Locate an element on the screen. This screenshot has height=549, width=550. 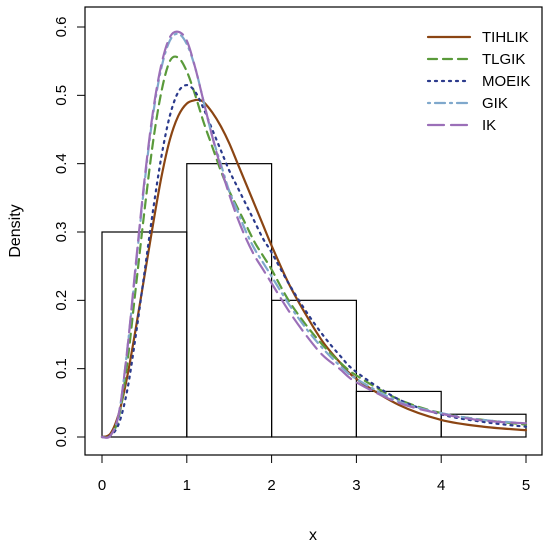
legend-label-ik: IK is located at coordinates (489, 125).